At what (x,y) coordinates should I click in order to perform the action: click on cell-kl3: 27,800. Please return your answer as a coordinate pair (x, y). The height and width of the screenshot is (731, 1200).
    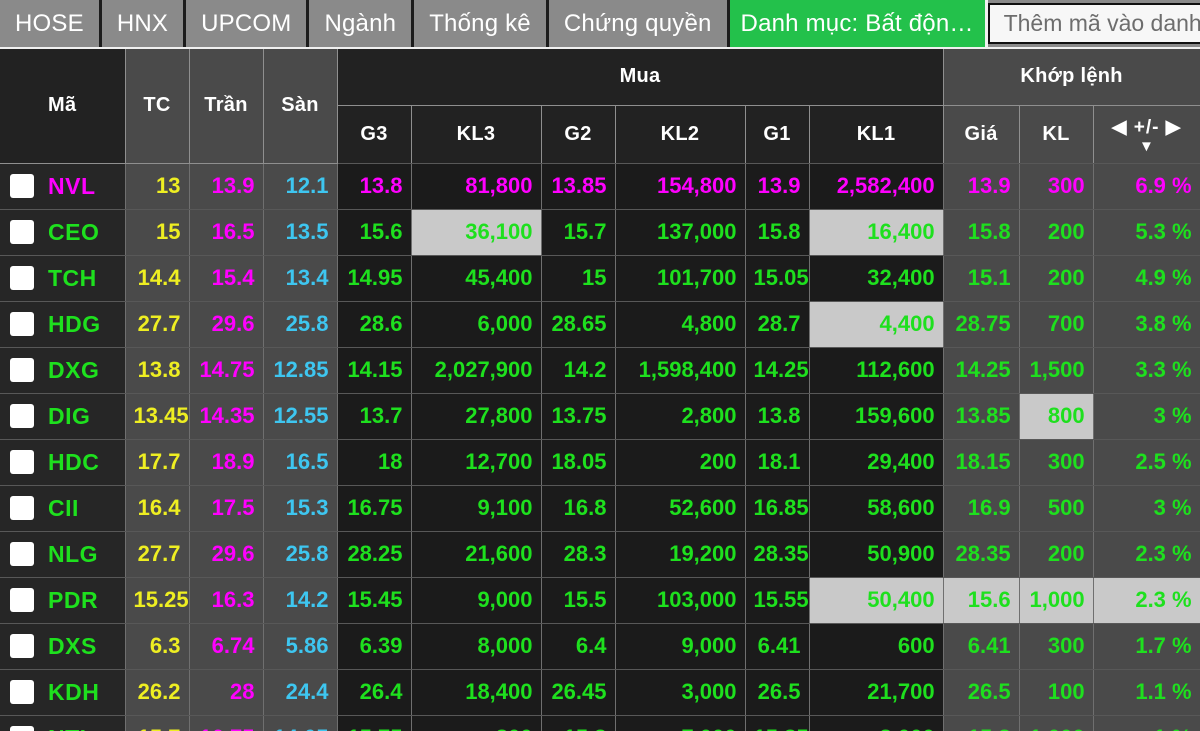
    Looking at the image, I should click on (476, 416).